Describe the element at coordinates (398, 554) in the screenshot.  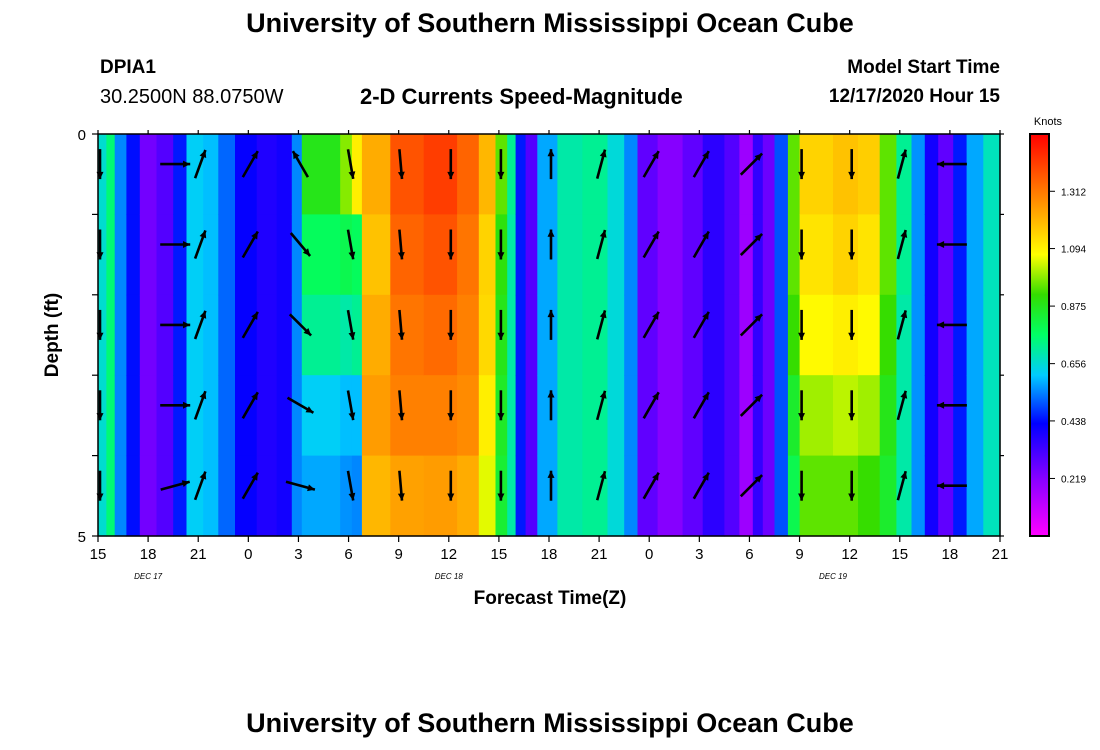
I see `x-tick-label: 9` at that location.